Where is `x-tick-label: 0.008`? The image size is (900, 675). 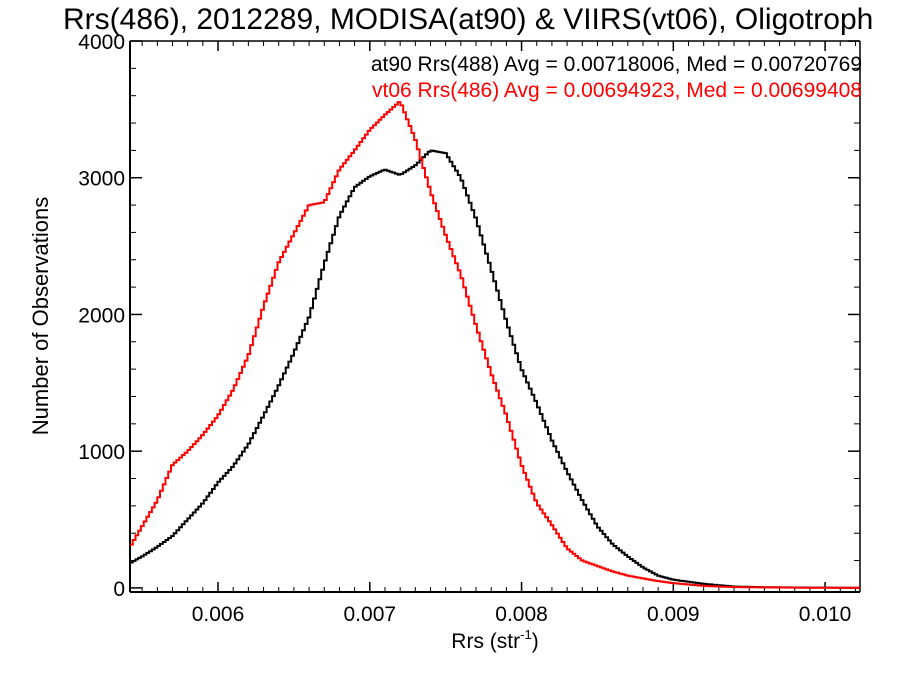 x-tick-label: 0.008 is located at coordinates (521, 614).